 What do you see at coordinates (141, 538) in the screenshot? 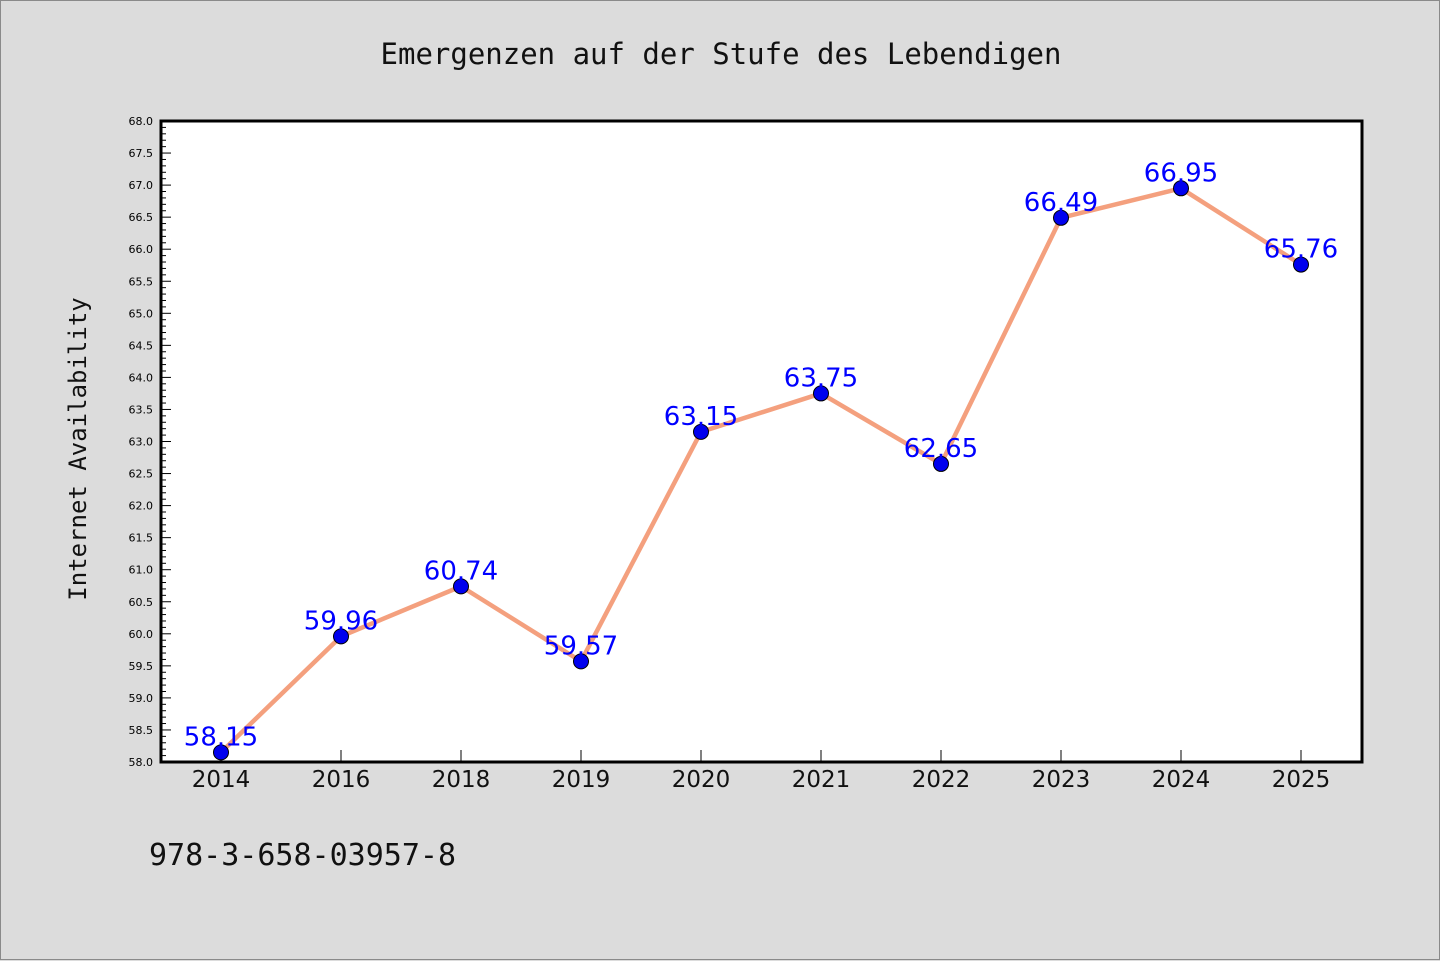
I see `y-tick-label: 61.5` at bounding box center [141, 538].